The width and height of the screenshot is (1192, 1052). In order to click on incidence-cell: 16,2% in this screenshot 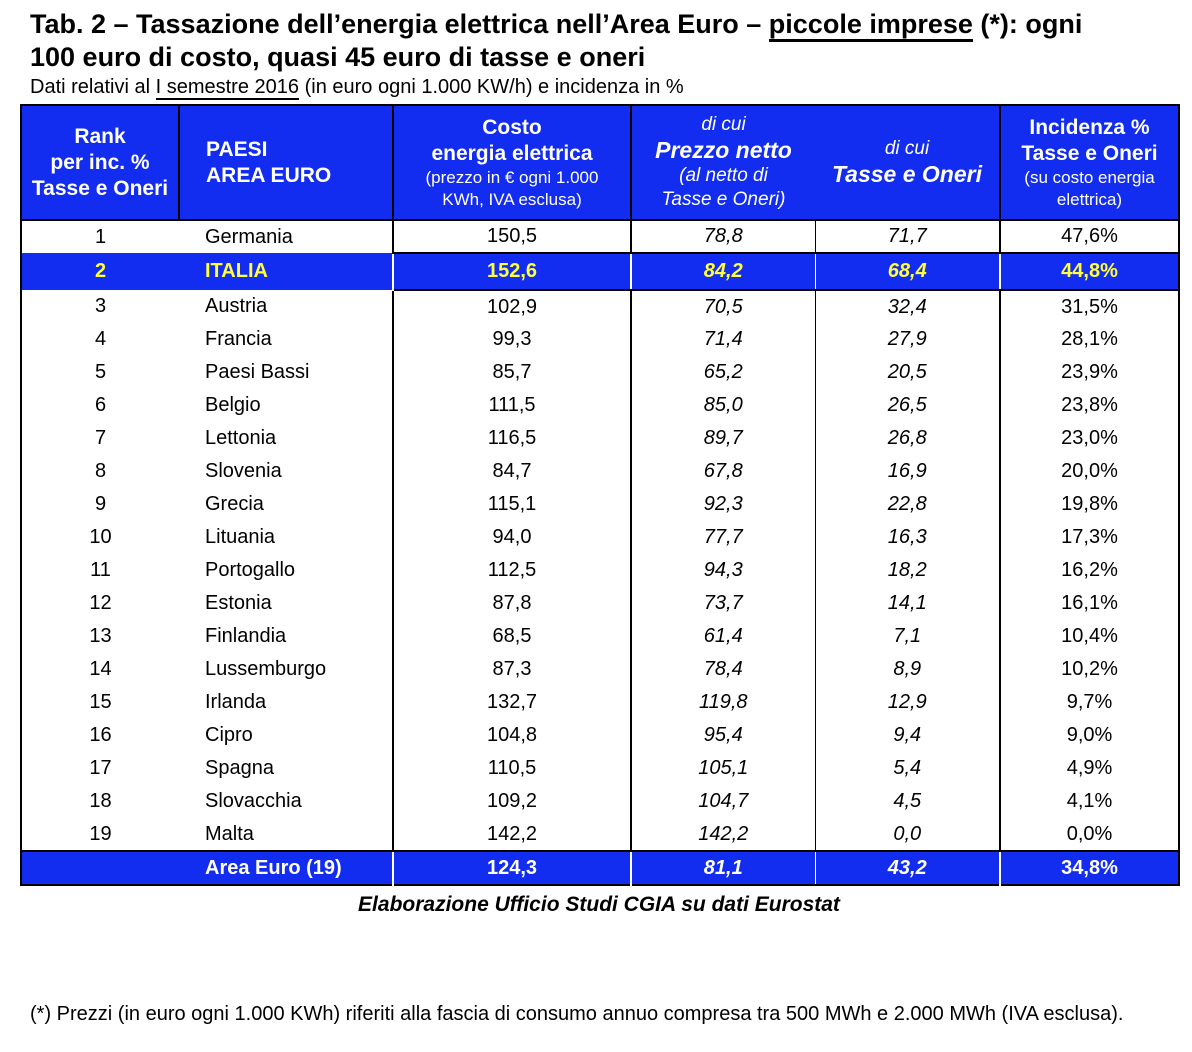, I will do `click(1089, 570)`.